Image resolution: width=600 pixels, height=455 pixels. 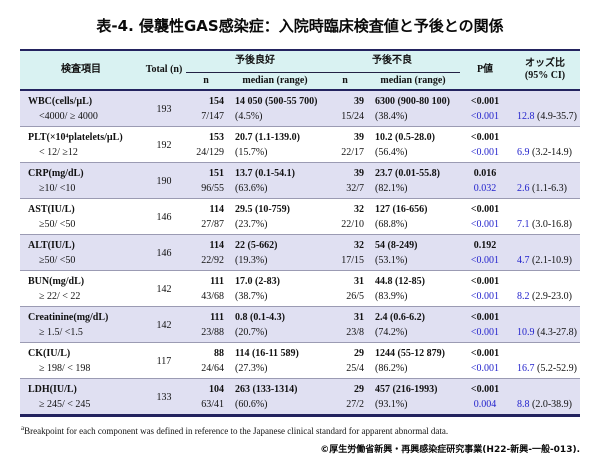 I want to click on good-n: 153, so click(x=206, y=135).